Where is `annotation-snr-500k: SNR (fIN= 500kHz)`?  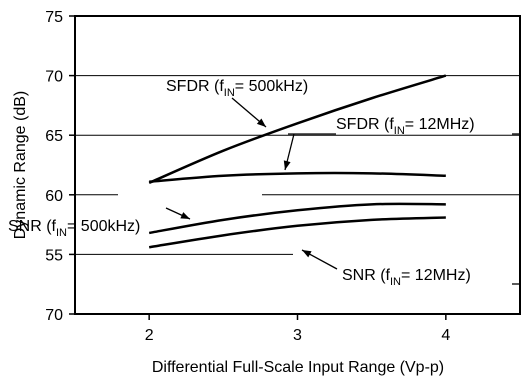
annotation-snr-500k: SNR (fIN= 500kHz) is located at coordinates (74, 228).